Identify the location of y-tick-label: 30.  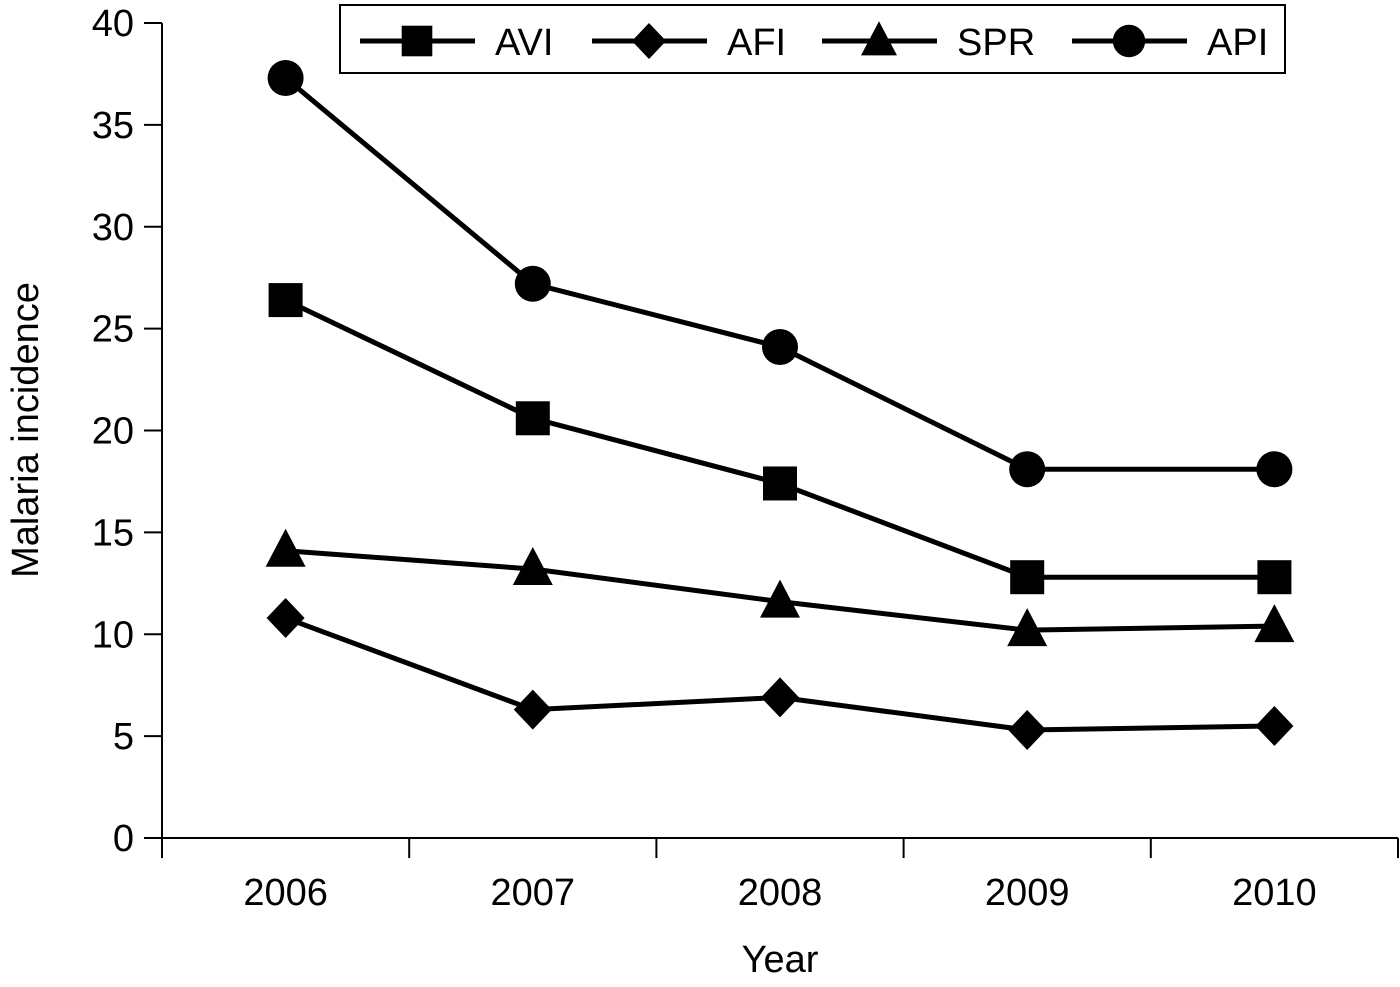
(113, 228).